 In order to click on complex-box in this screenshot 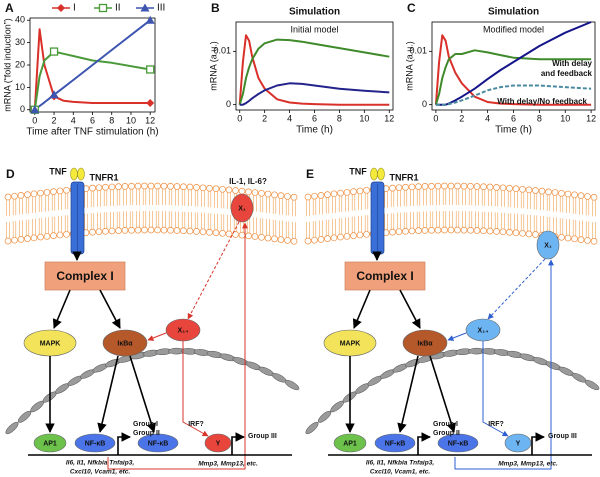, I will do `click(385, 276)`.